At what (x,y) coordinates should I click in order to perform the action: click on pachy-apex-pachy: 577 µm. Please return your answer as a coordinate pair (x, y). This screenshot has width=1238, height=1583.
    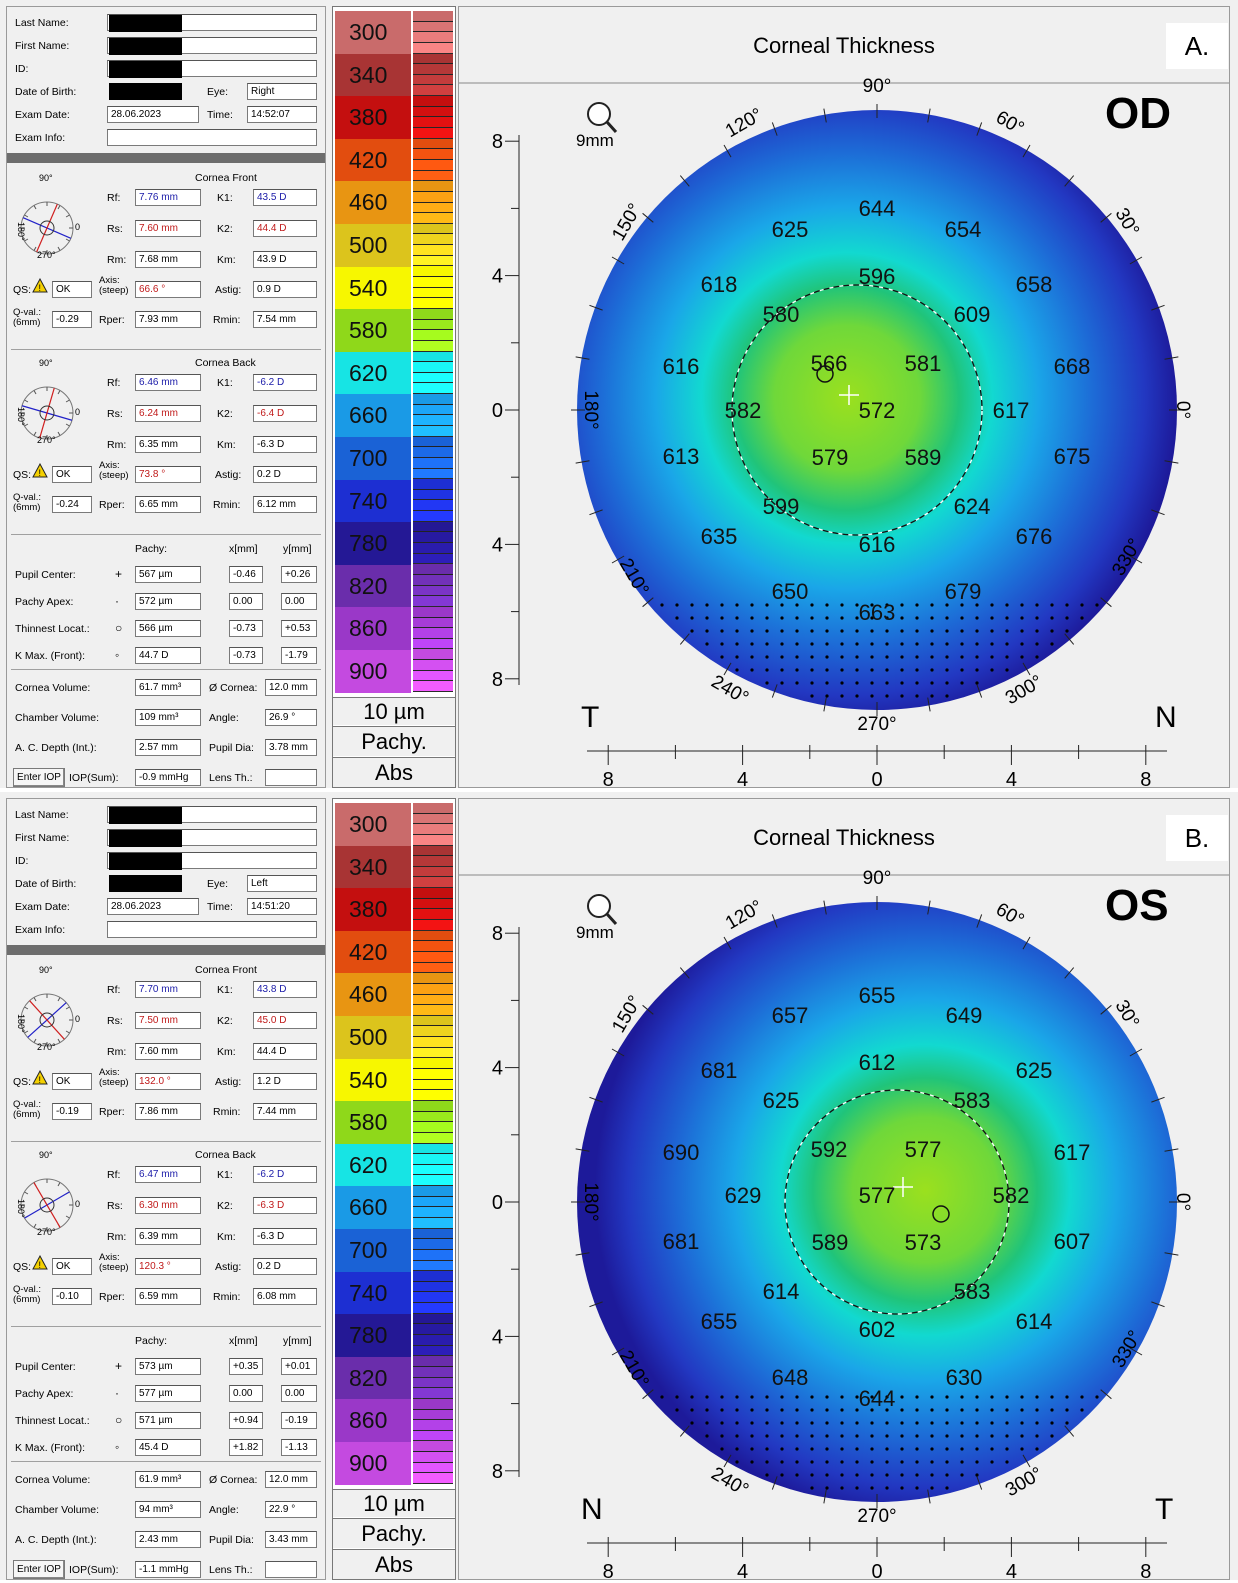
    Looking at the image, I should click on (168, 1393).